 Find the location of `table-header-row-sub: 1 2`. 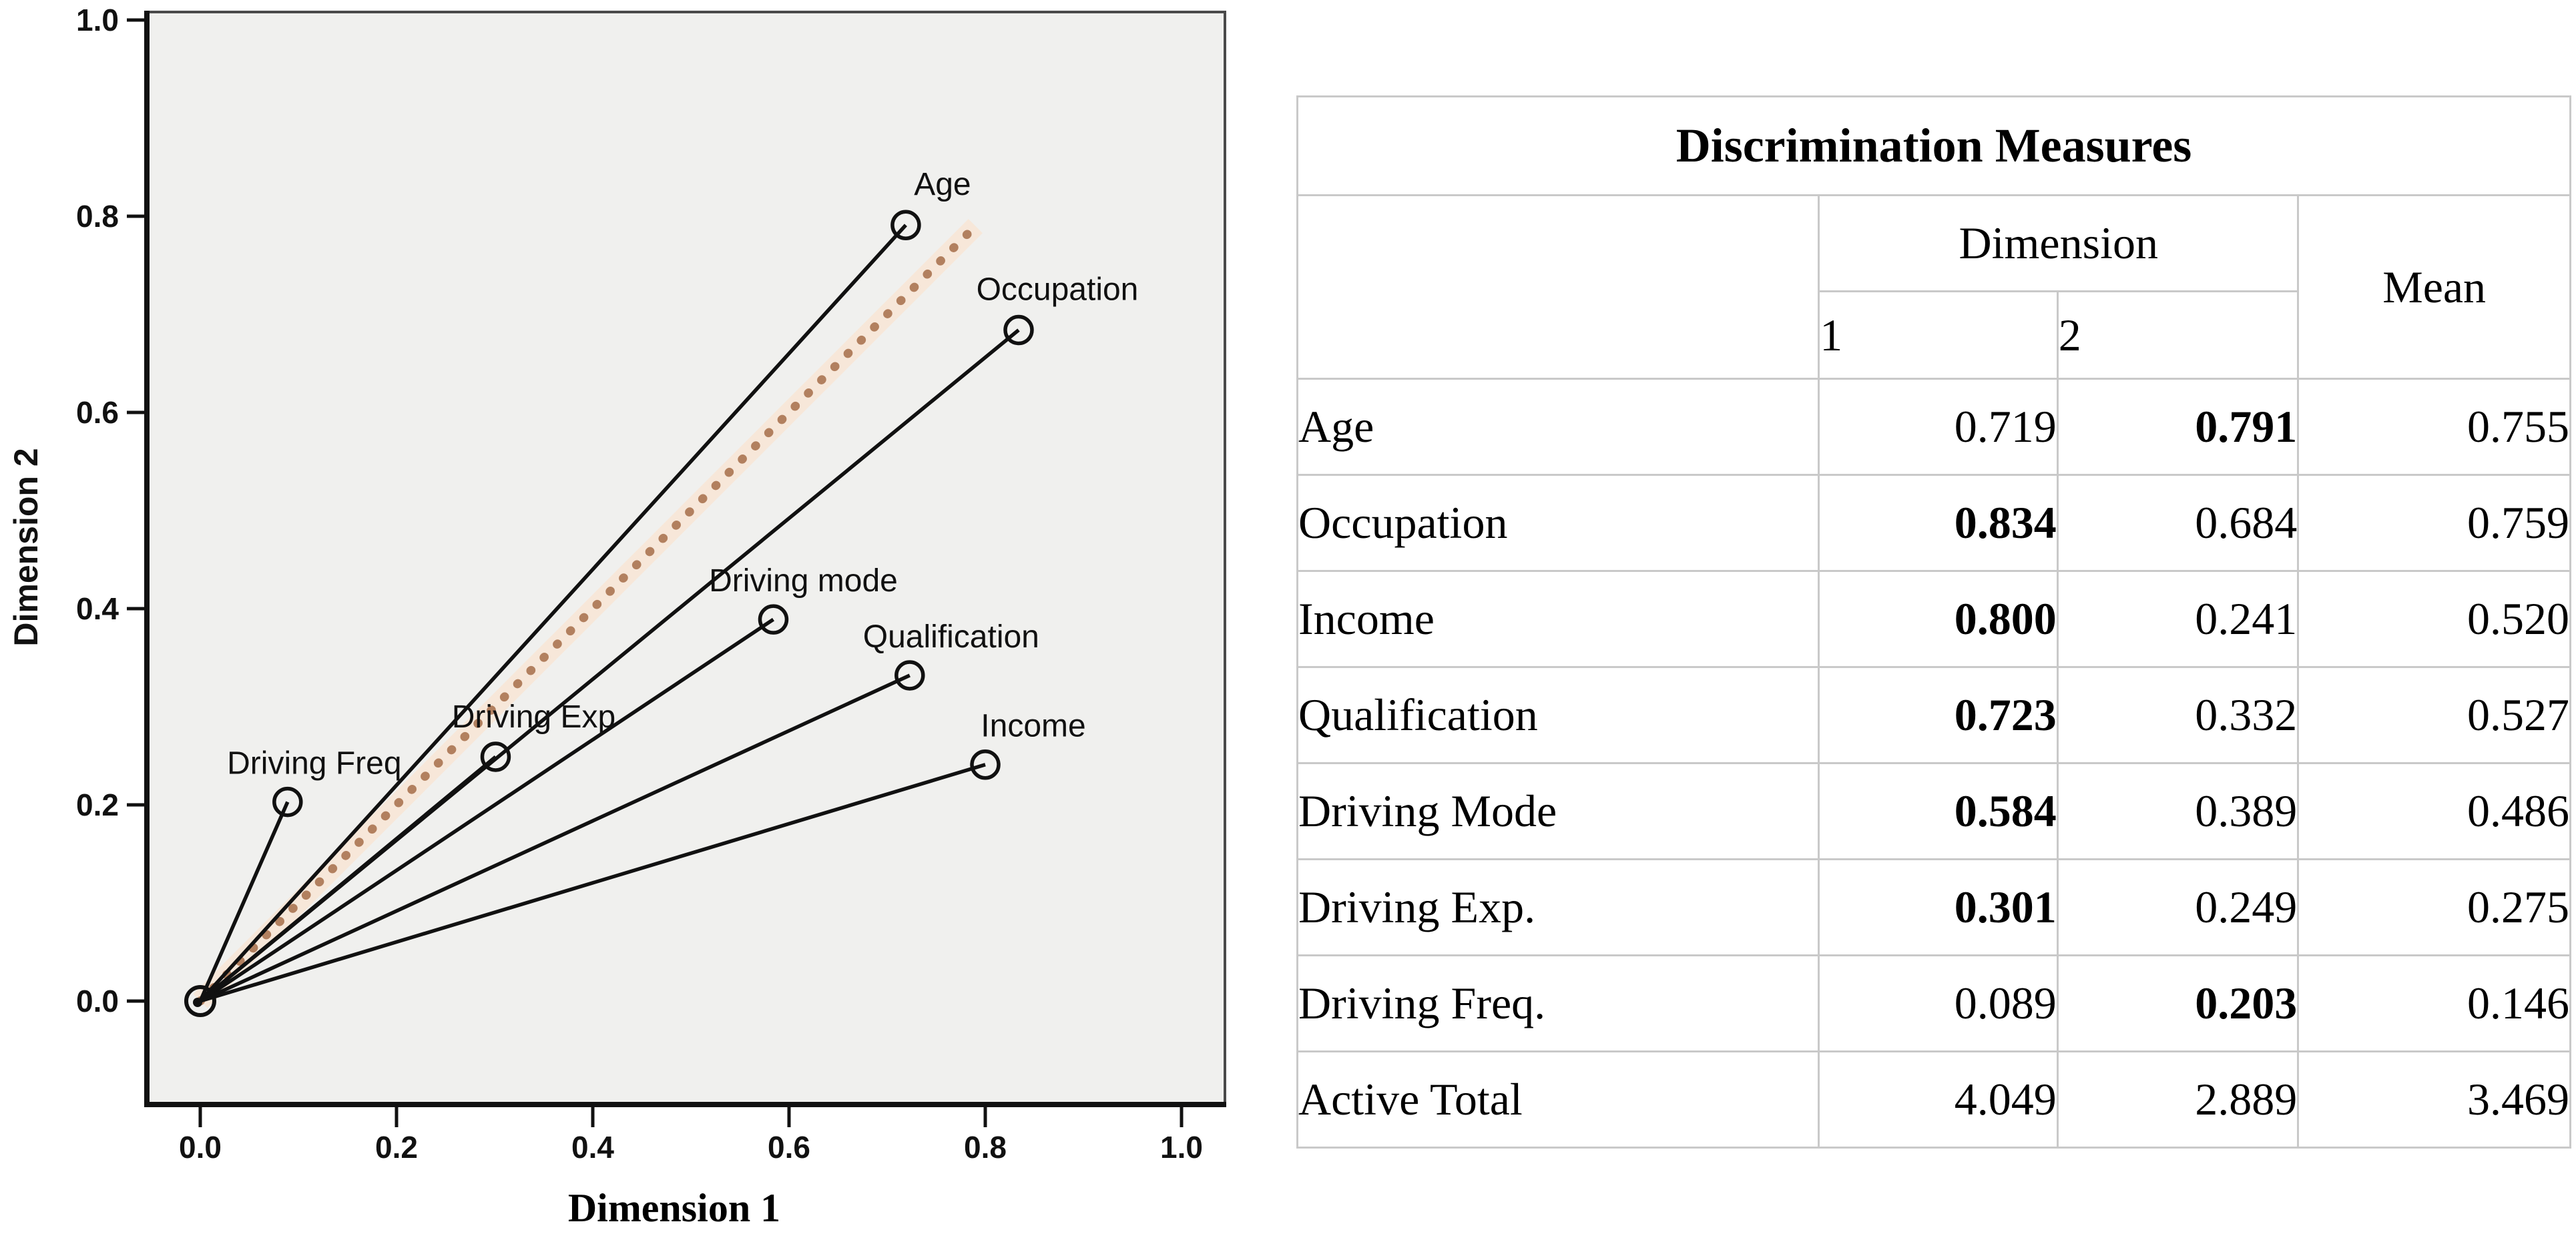

table-header-row-sub: 1 2 is located at coordinates (1934, 335).